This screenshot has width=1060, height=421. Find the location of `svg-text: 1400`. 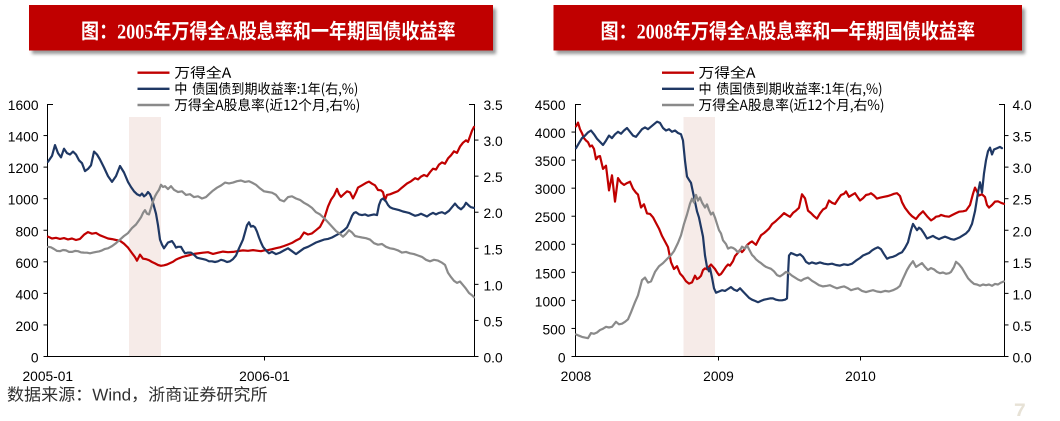

svg-text: 1400 is located at coordinates (23, 137).